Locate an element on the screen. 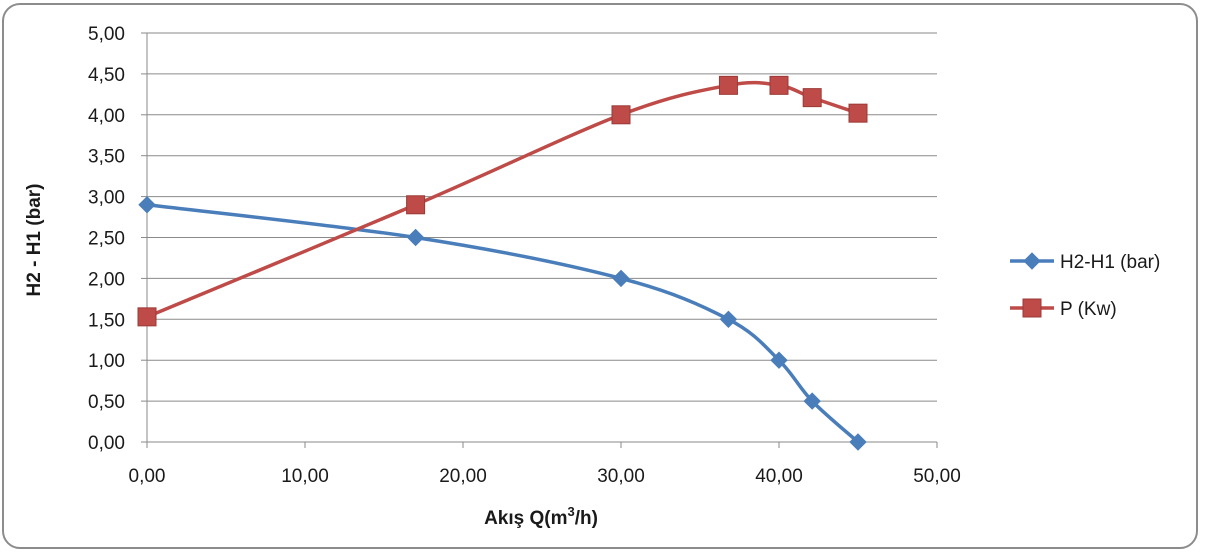 This screenshot has width=1206, height=556. x-tick-label: 30,00 is located at coordinates (621, 476).